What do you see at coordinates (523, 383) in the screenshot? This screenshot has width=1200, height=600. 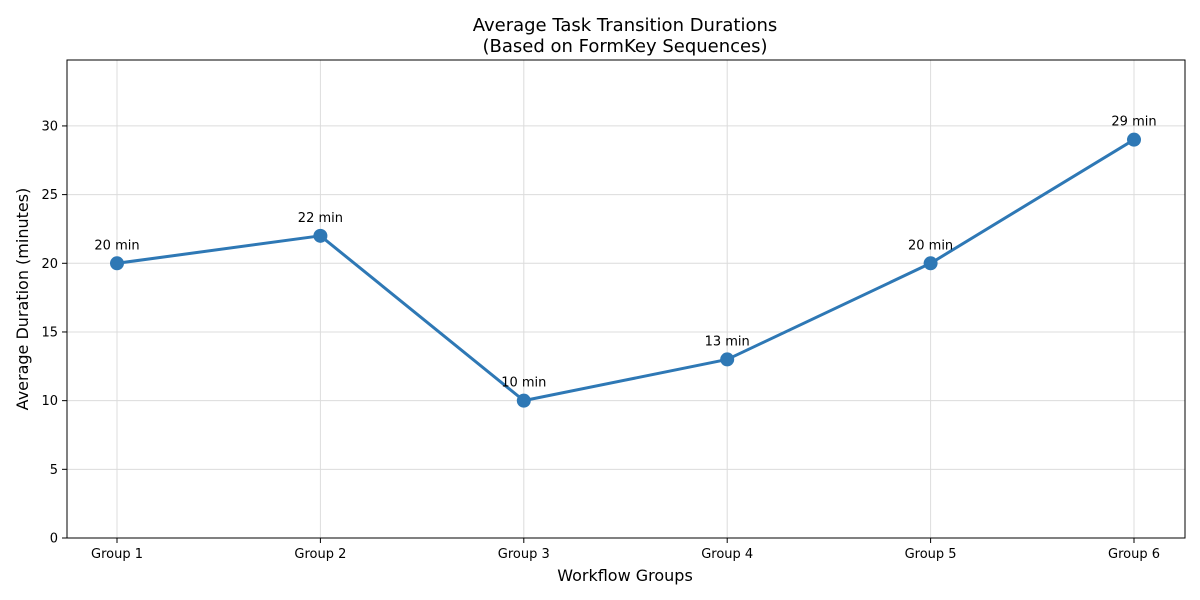 I see `data-label: 10 min` at bounding box center [523, 383].